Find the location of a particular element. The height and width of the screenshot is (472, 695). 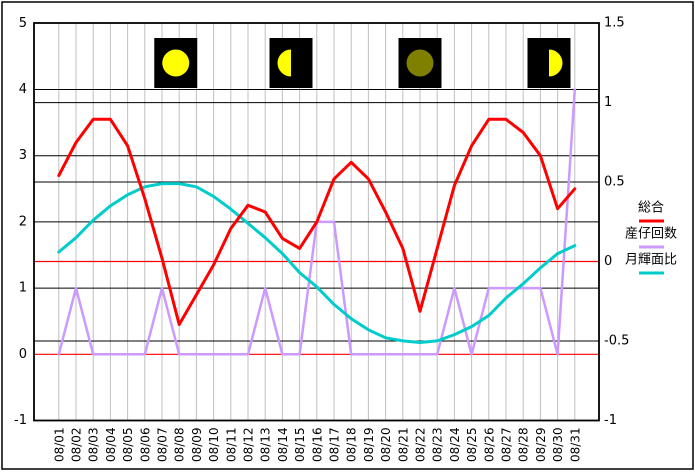

right-axis-tick-label: 1.5 is located at coordinates (614, 23).